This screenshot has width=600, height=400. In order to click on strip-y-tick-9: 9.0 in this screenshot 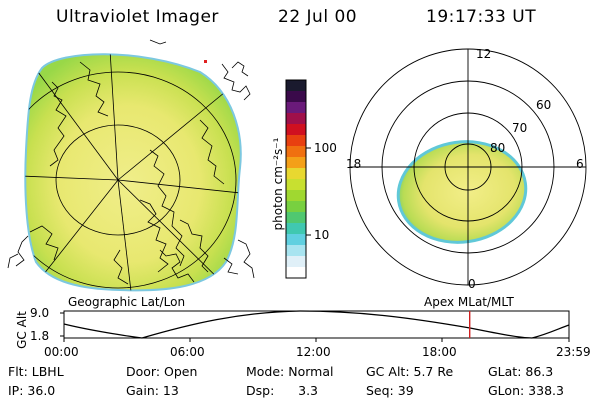, I will do `click(40, 313)`.